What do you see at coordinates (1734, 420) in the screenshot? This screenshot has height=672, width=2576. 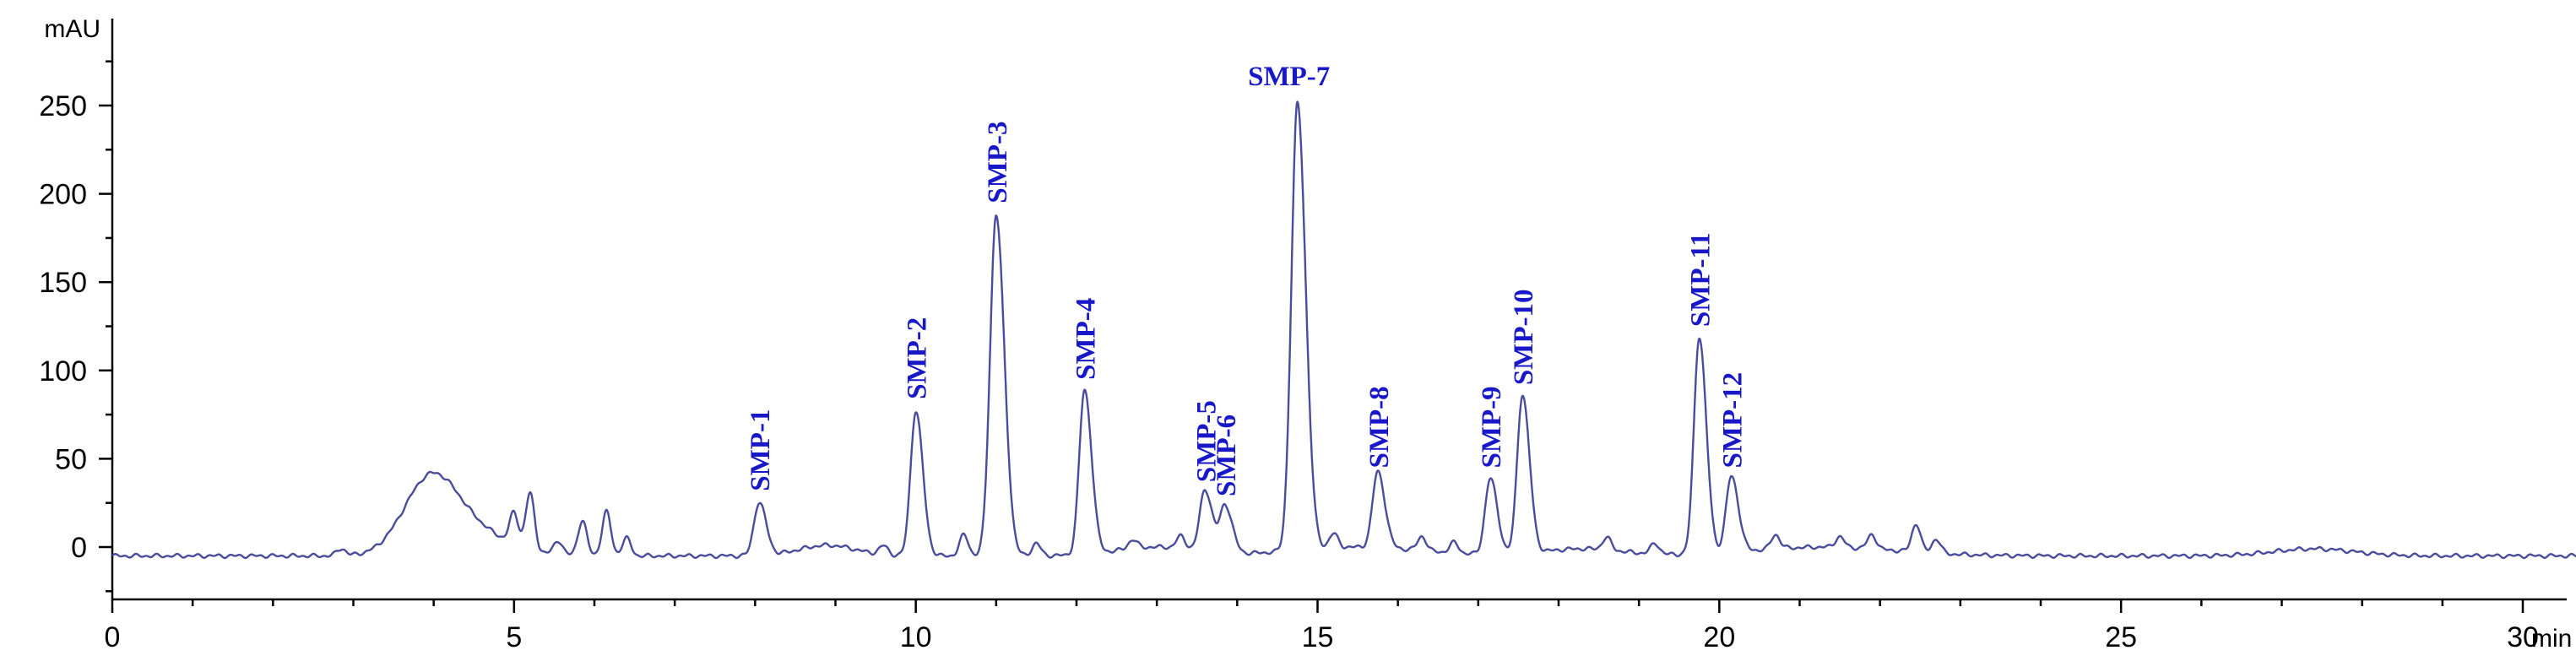 I see `peak-label: SMP-12` at bounding box center [1734, 420].